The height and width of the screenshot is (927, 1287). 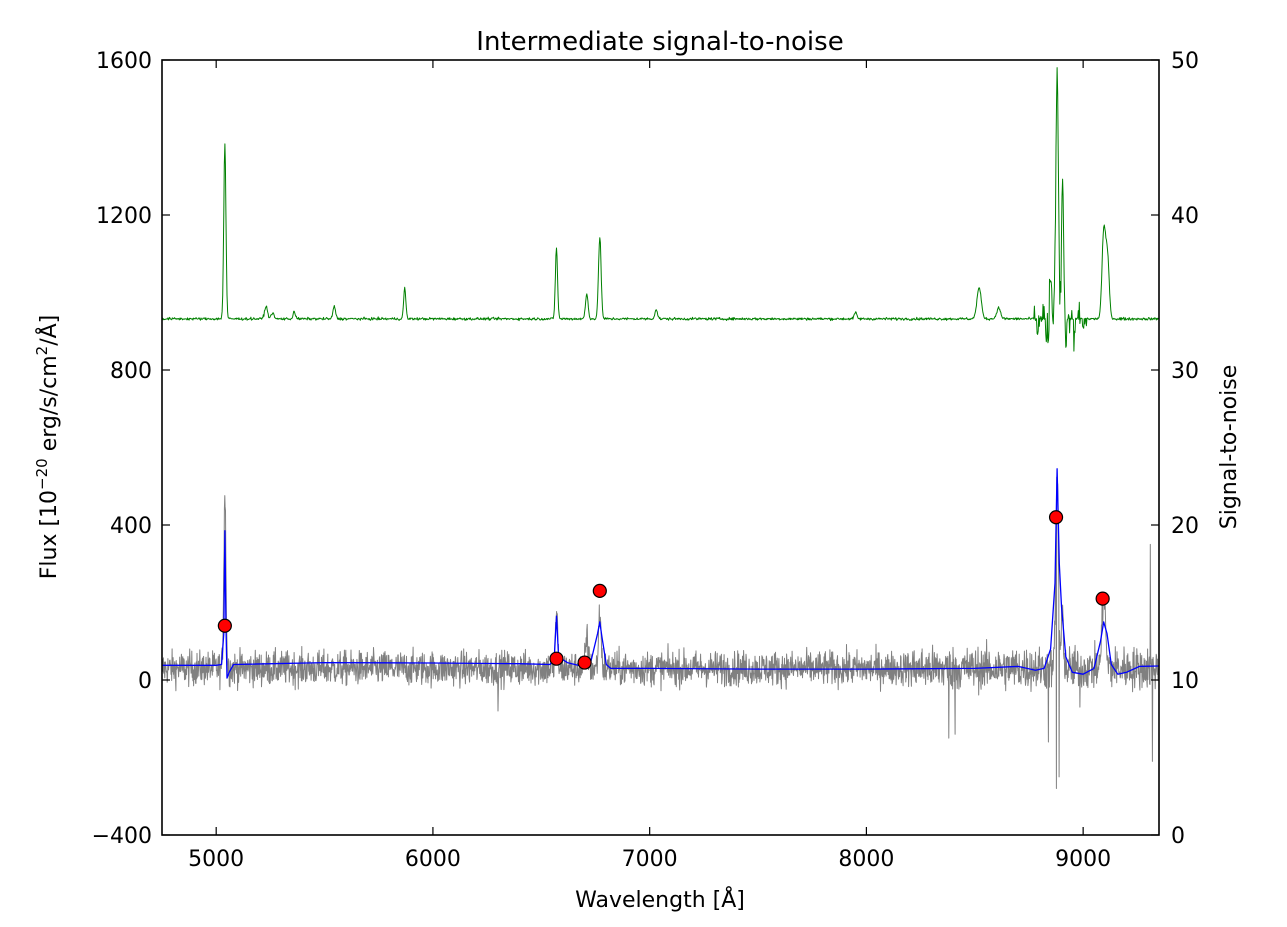 What do you see at coordinates (433, 859) in the screenshot?
I see `x-tick-label: 6000` at bounding box center [433, 859].